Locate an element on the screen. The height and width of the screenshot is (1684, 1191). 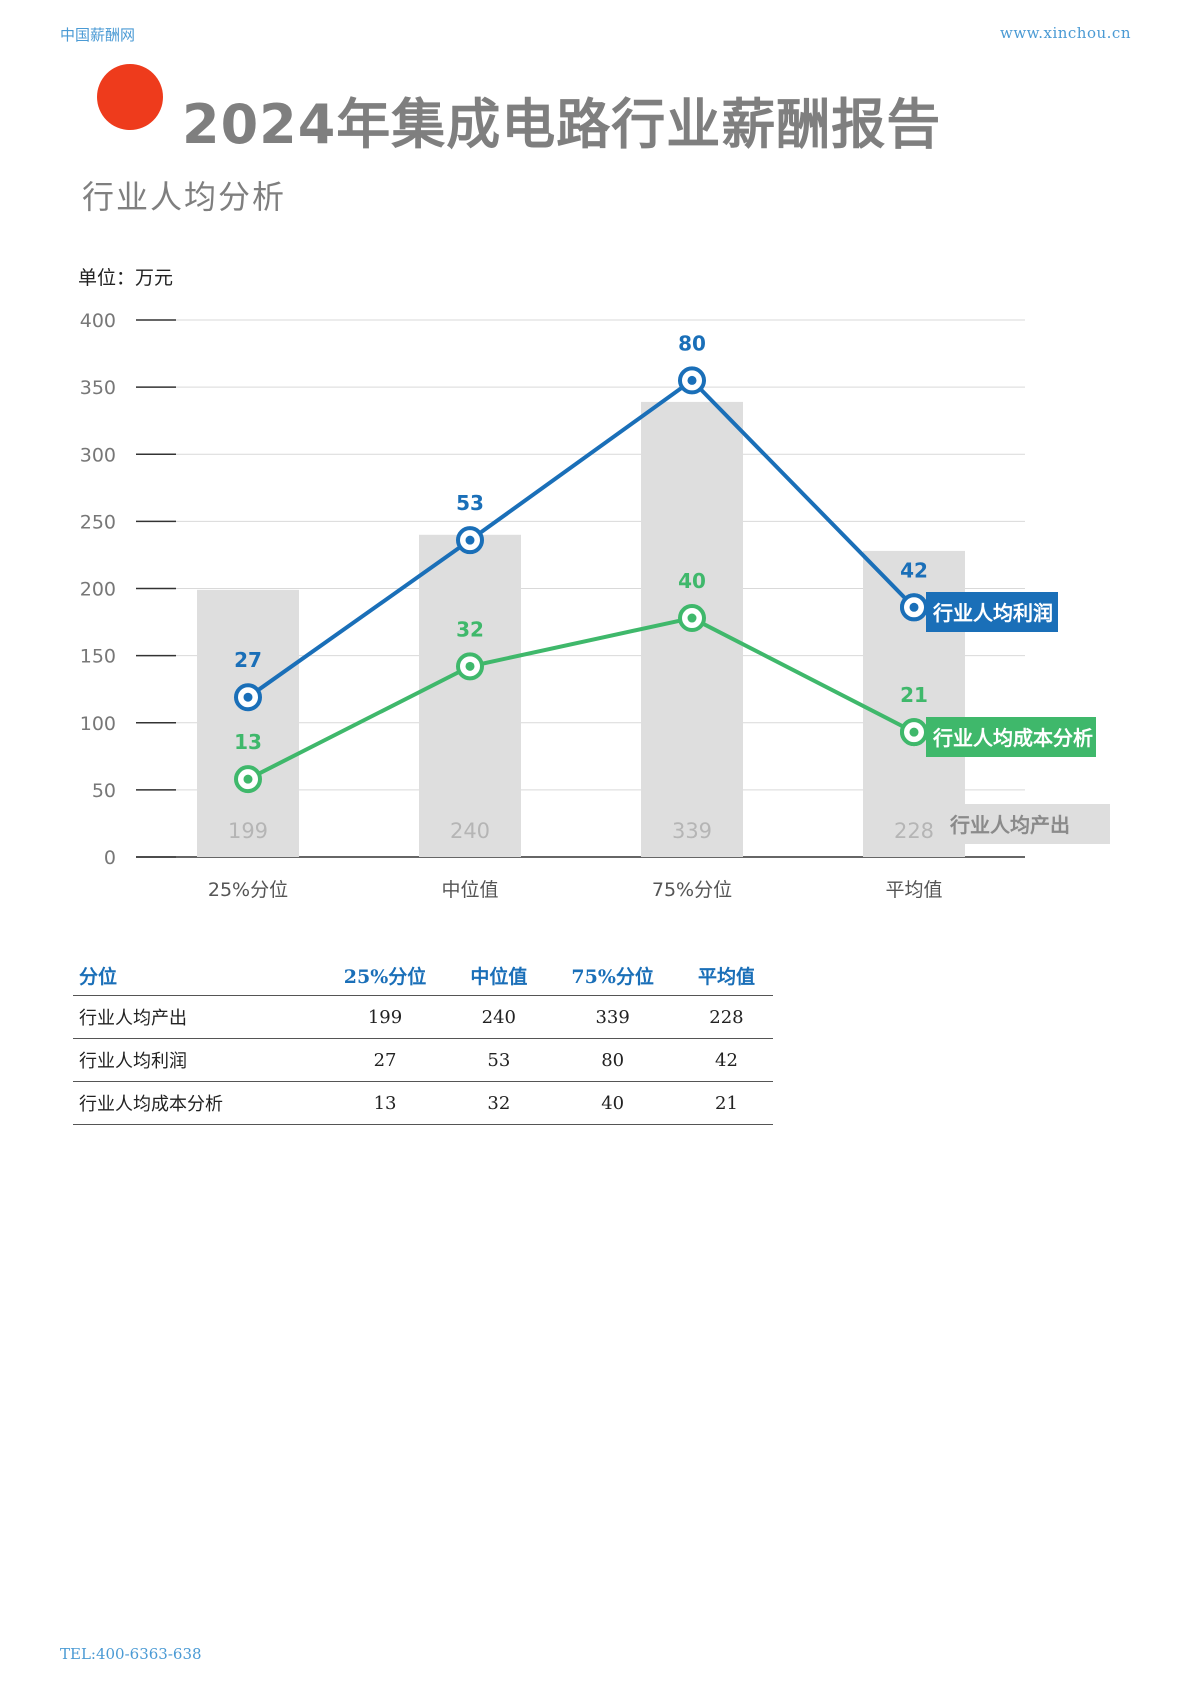
bar-value-label: 339 is located at coordinates (692, 831).